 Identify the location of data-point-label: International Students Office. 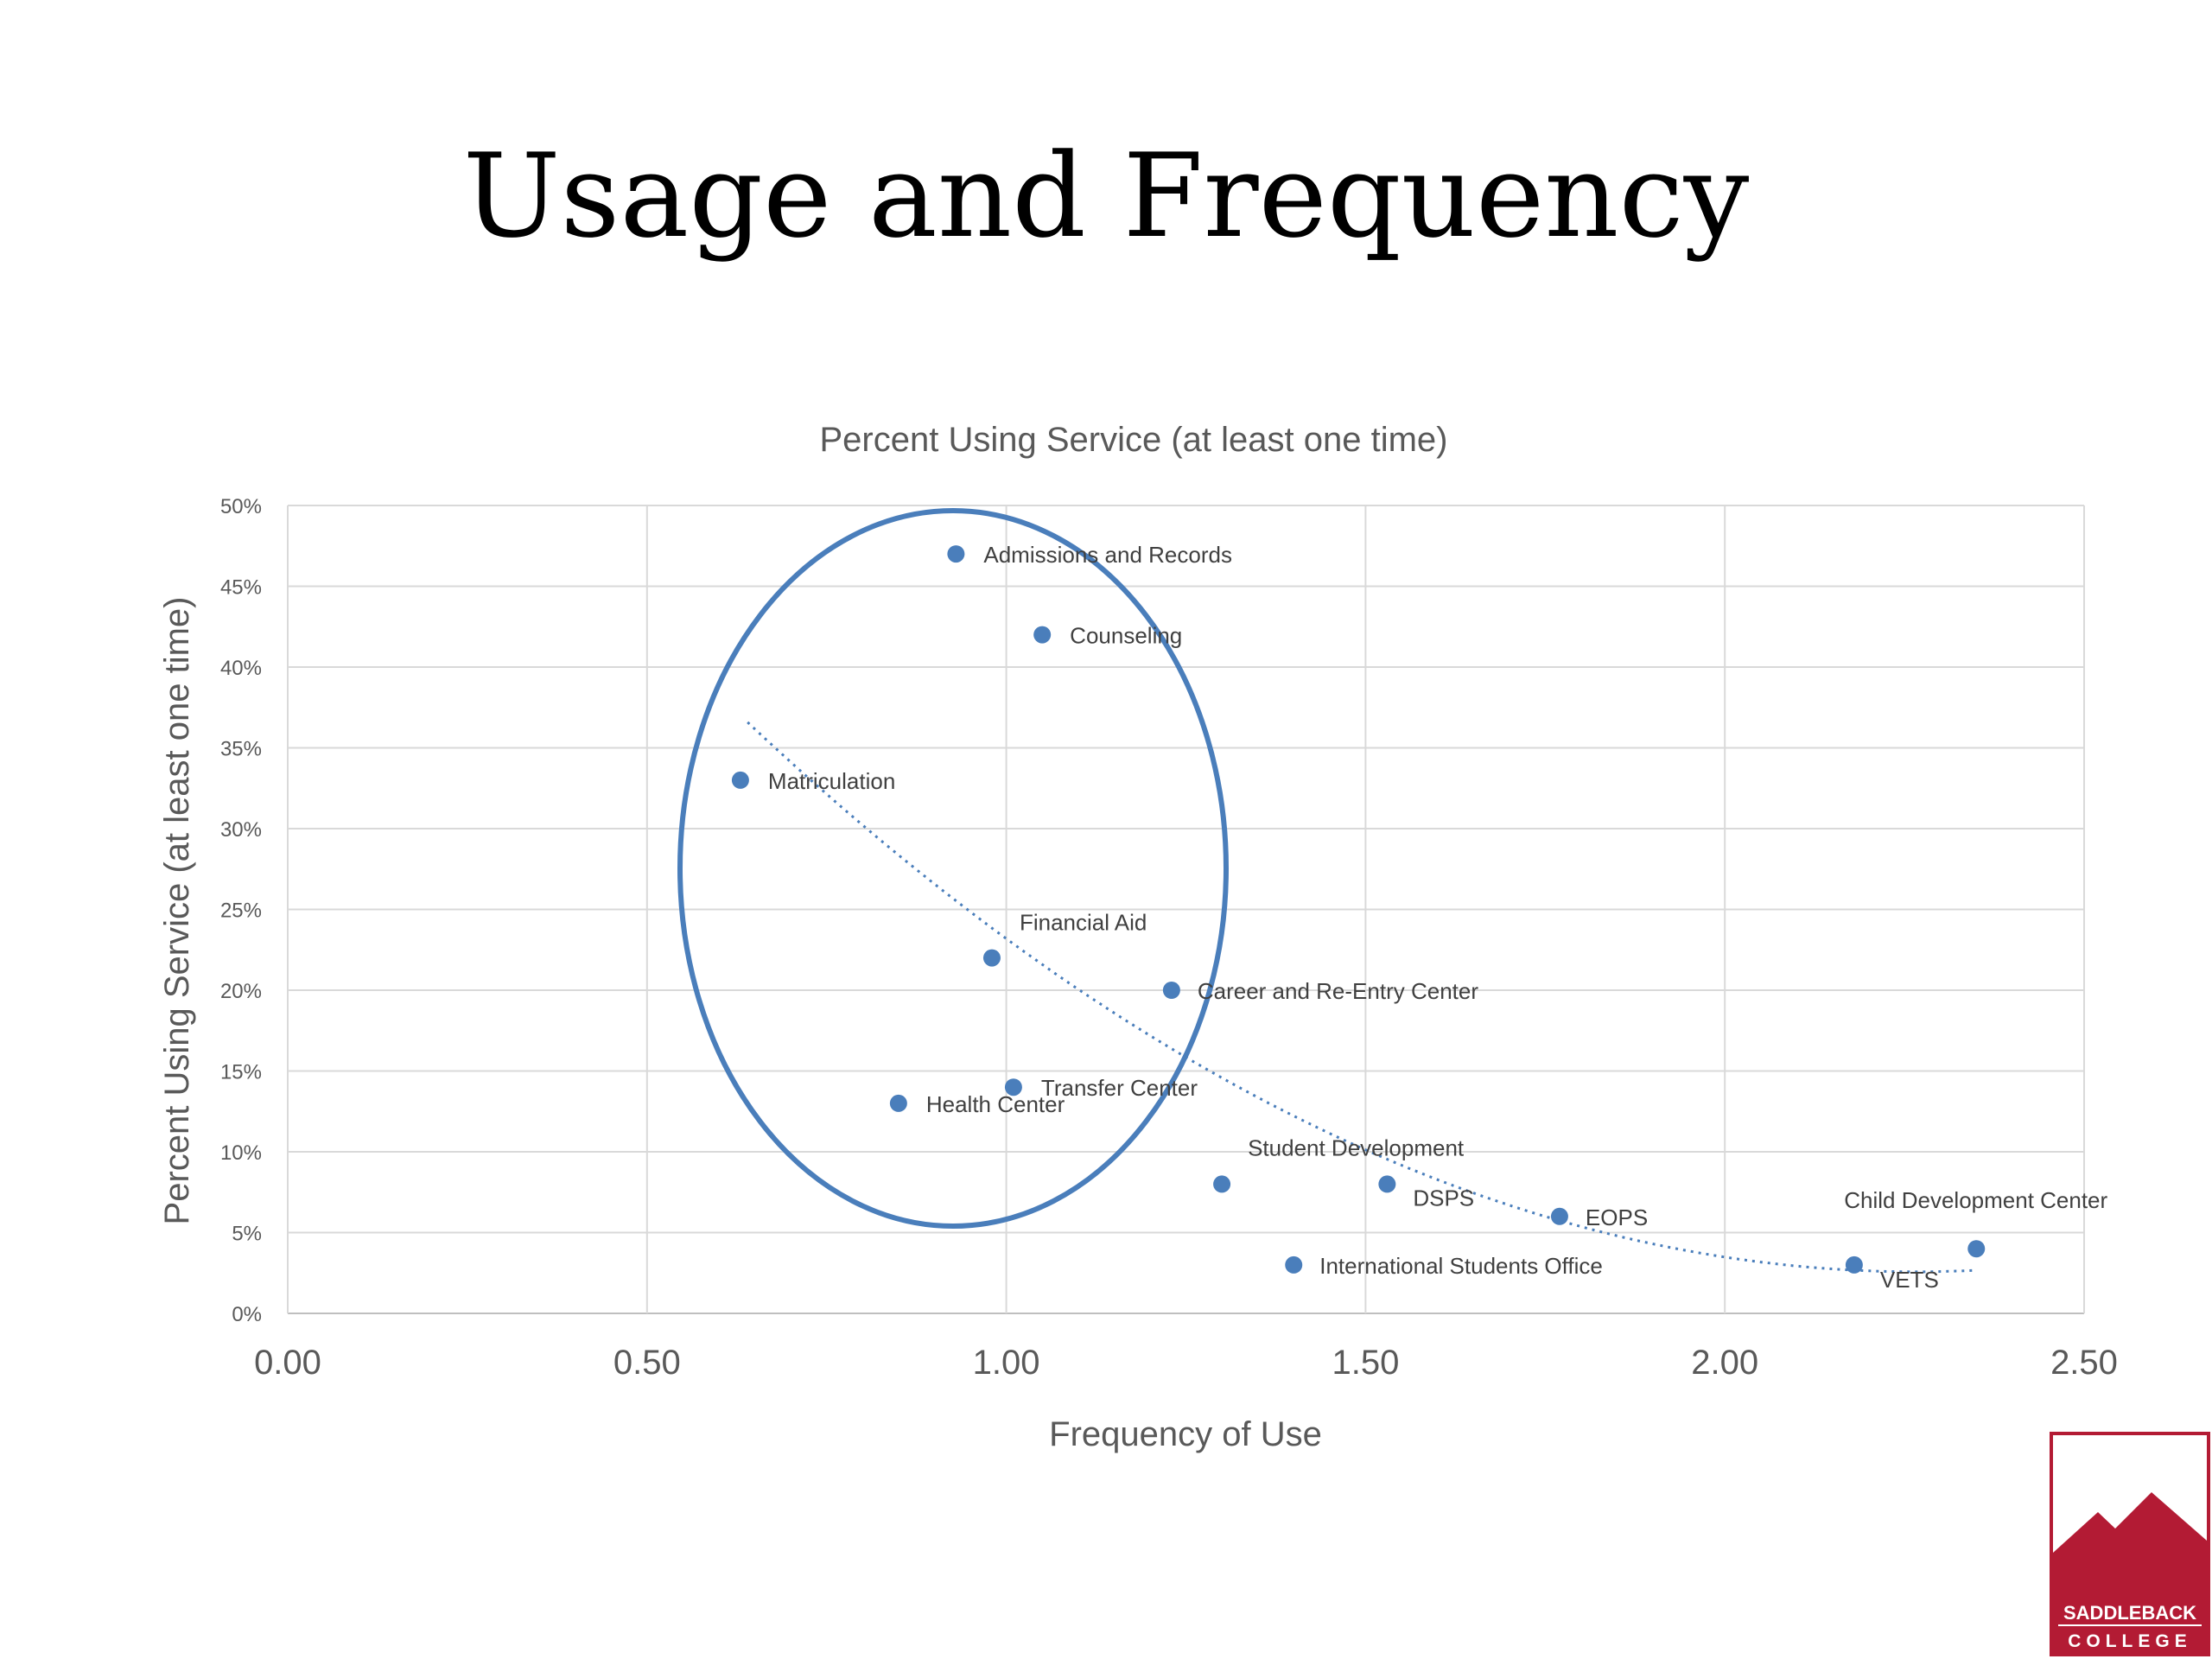
(1461, 1266).